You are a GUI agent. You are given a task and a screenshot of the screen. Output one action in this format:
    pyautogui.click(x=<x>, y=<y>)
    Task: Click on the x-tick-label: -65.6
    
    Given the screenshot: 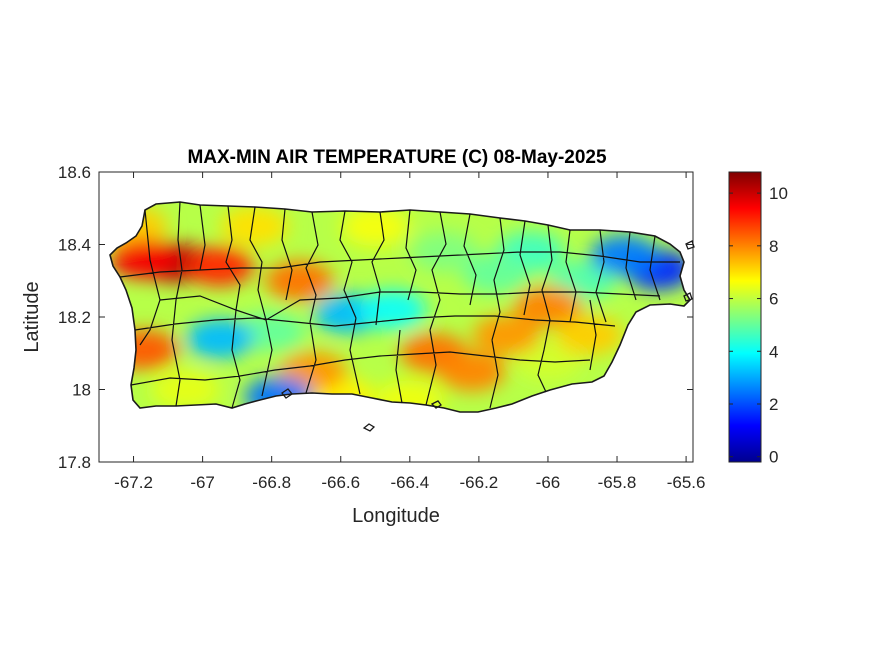 What is the action you would take?
    pyautogui.click(x=686, y=482)
    